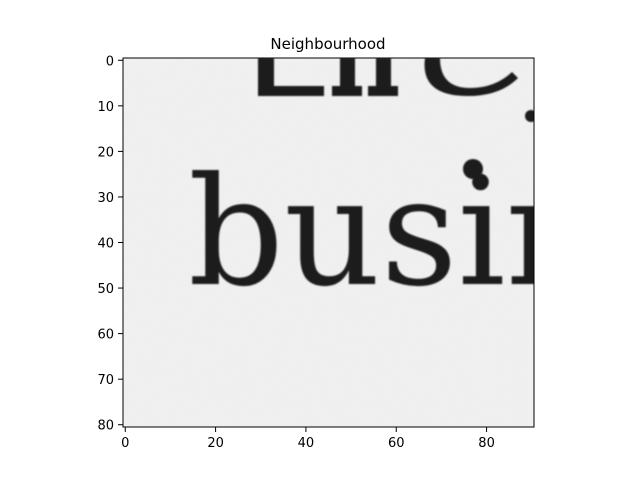 Image resolution: width=640 pixels, height=480 pixels. I want to click on x-tick-label: 20, so click(215, 443).